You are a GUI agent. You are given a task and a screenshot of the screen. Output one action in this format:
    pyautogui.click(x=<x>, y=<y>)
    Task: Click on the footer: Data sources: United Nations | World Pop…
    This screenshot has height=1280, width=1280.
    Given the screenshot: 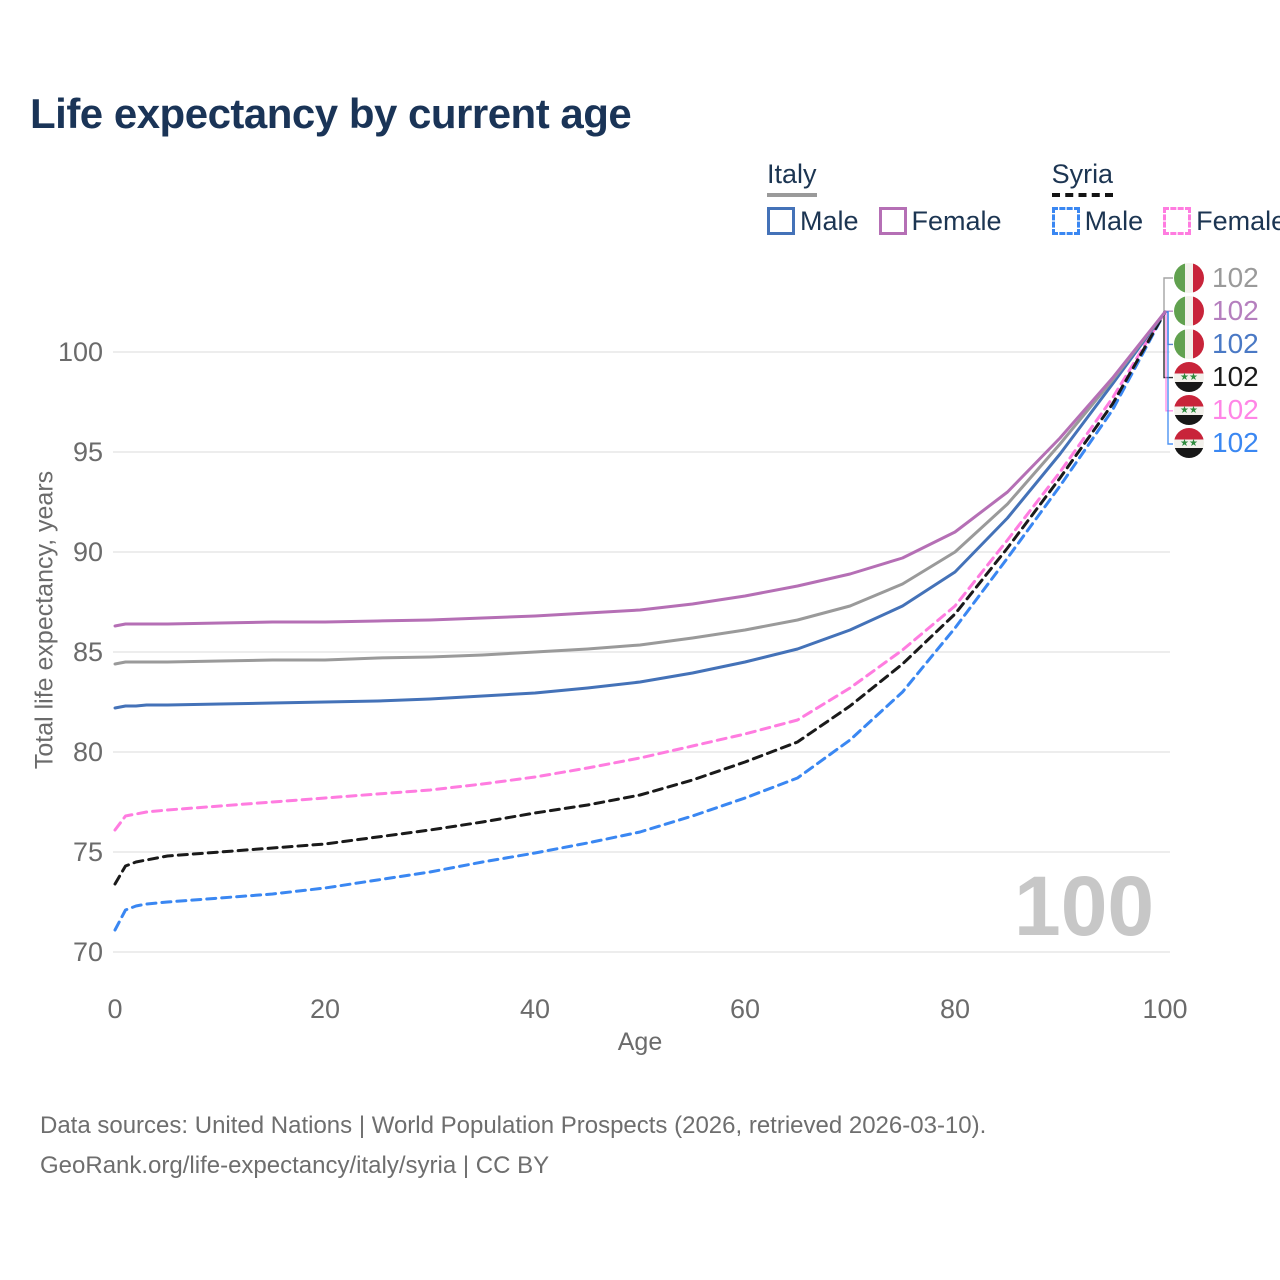 What is the action you would take?
    pyautogui.click(x=513, y=1146)
    